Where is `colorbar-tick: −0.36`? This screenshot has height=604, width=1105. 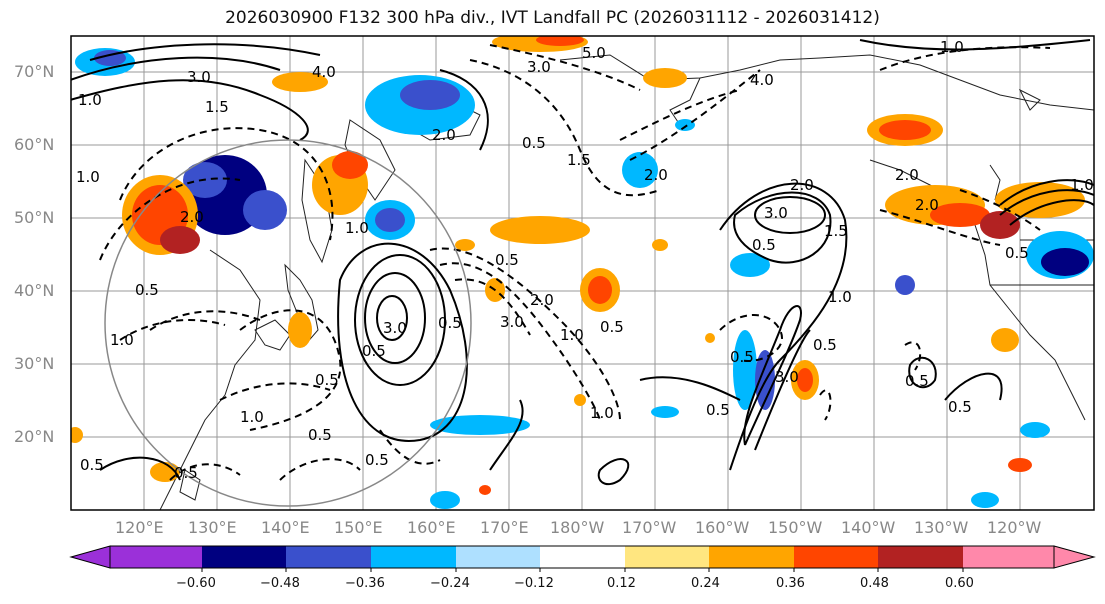 colorbar-tick: −0.36 is located at coordinates (365, 583).